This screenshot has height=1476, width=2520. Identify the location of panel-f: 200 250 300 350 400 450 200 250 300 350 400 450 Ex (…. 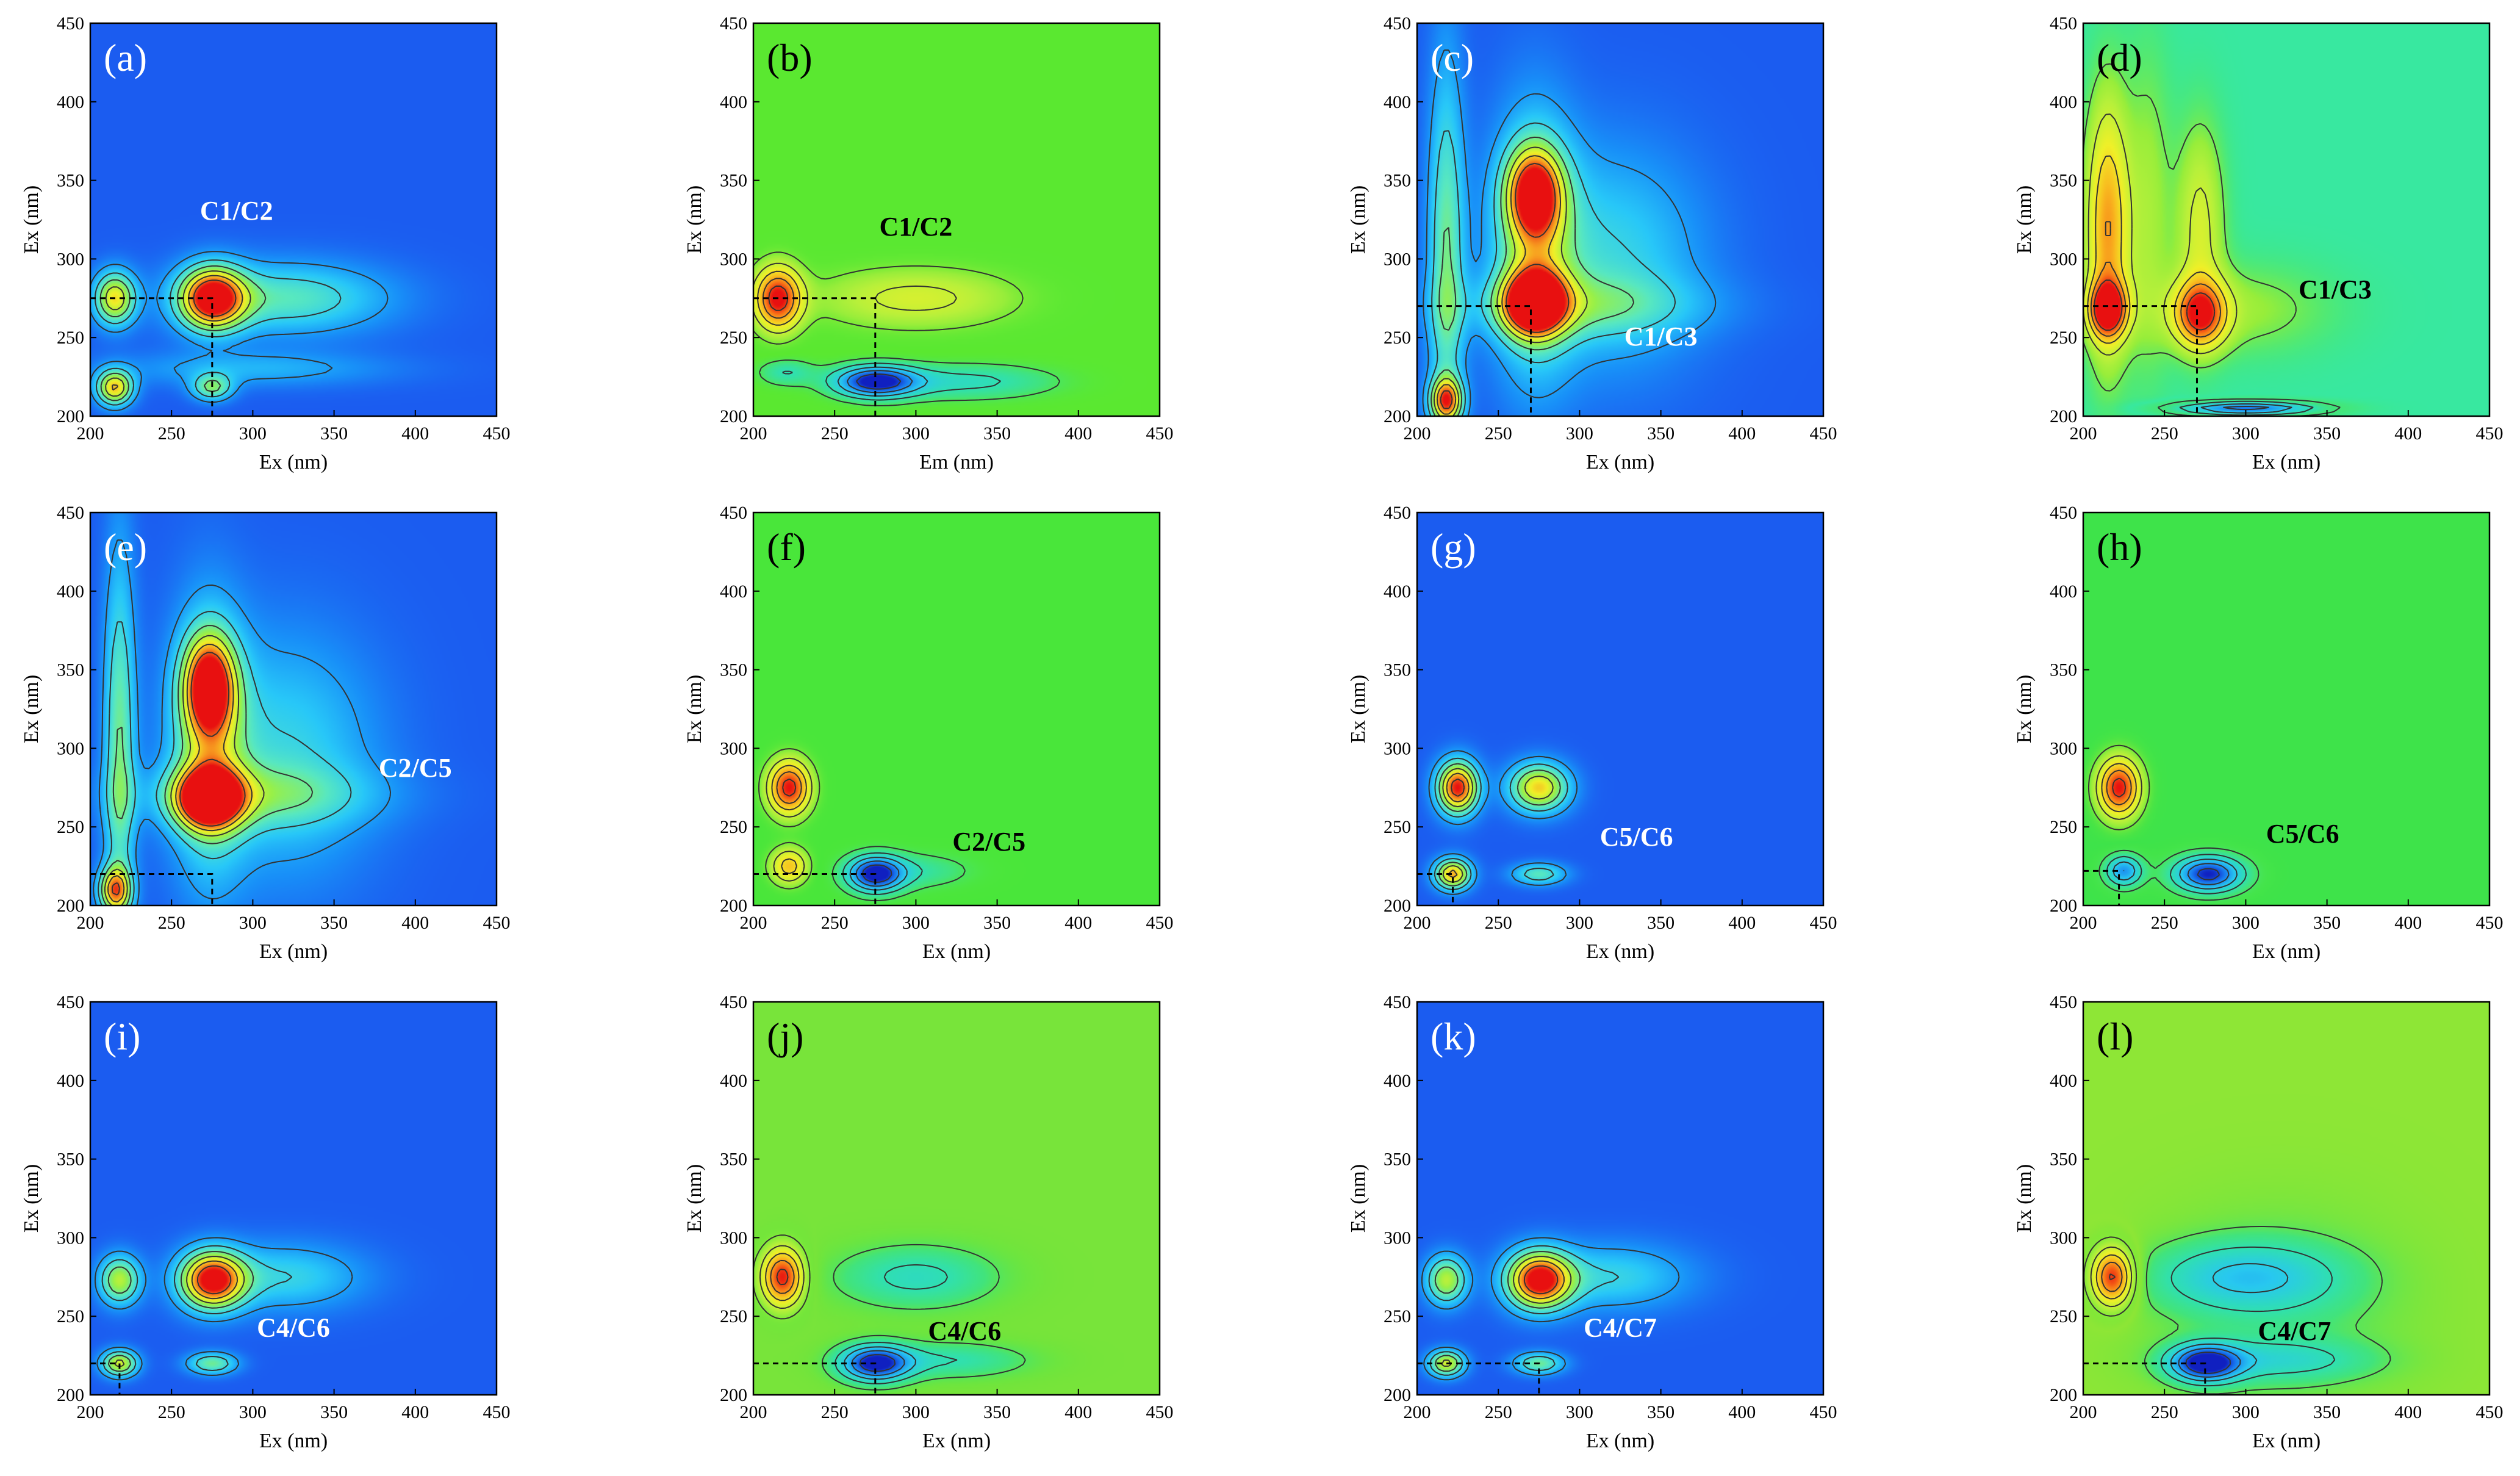
(928, 733).